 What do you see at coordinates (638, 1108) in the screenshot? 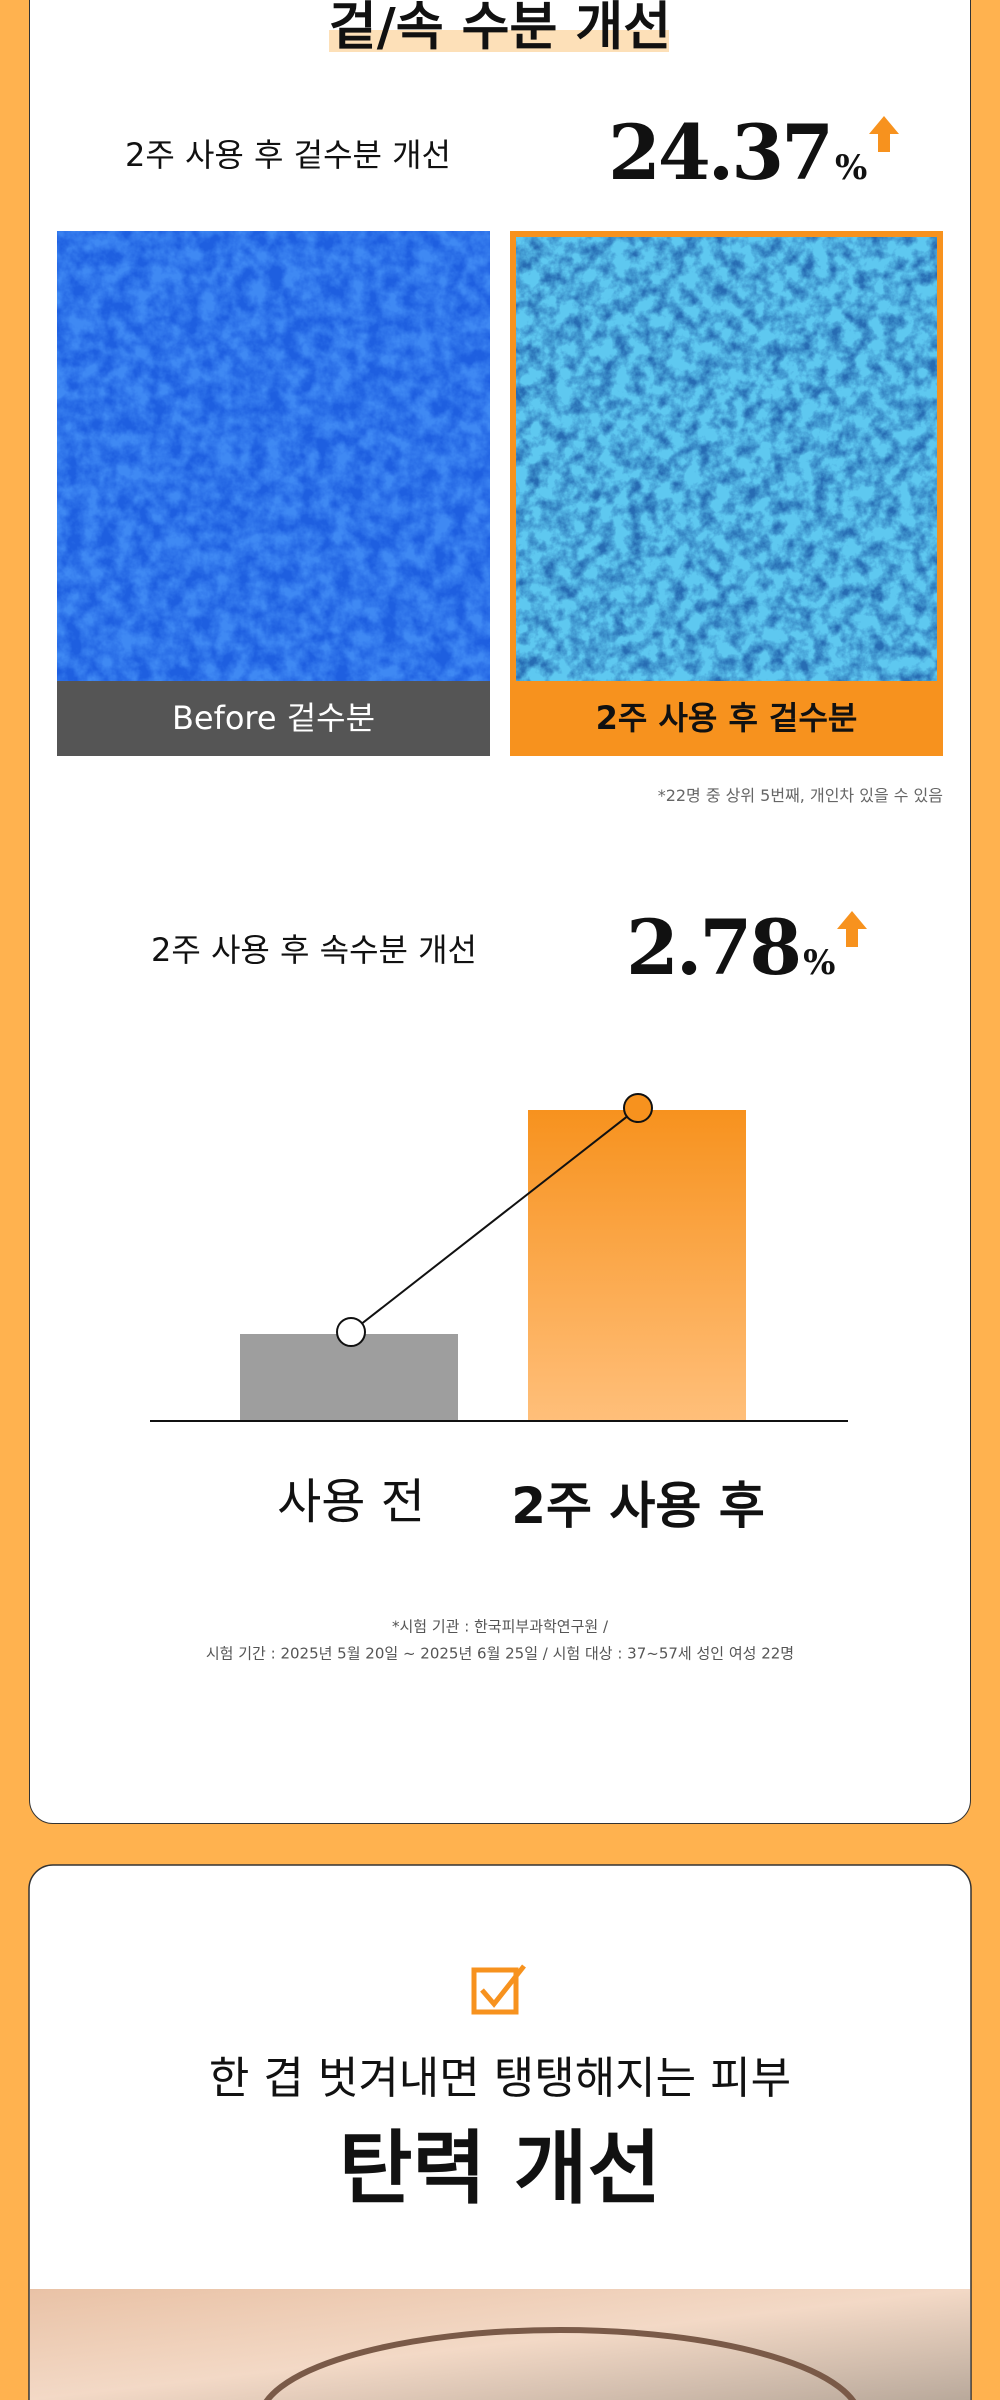
I see `after-point` at bounding box center [638, 1108].